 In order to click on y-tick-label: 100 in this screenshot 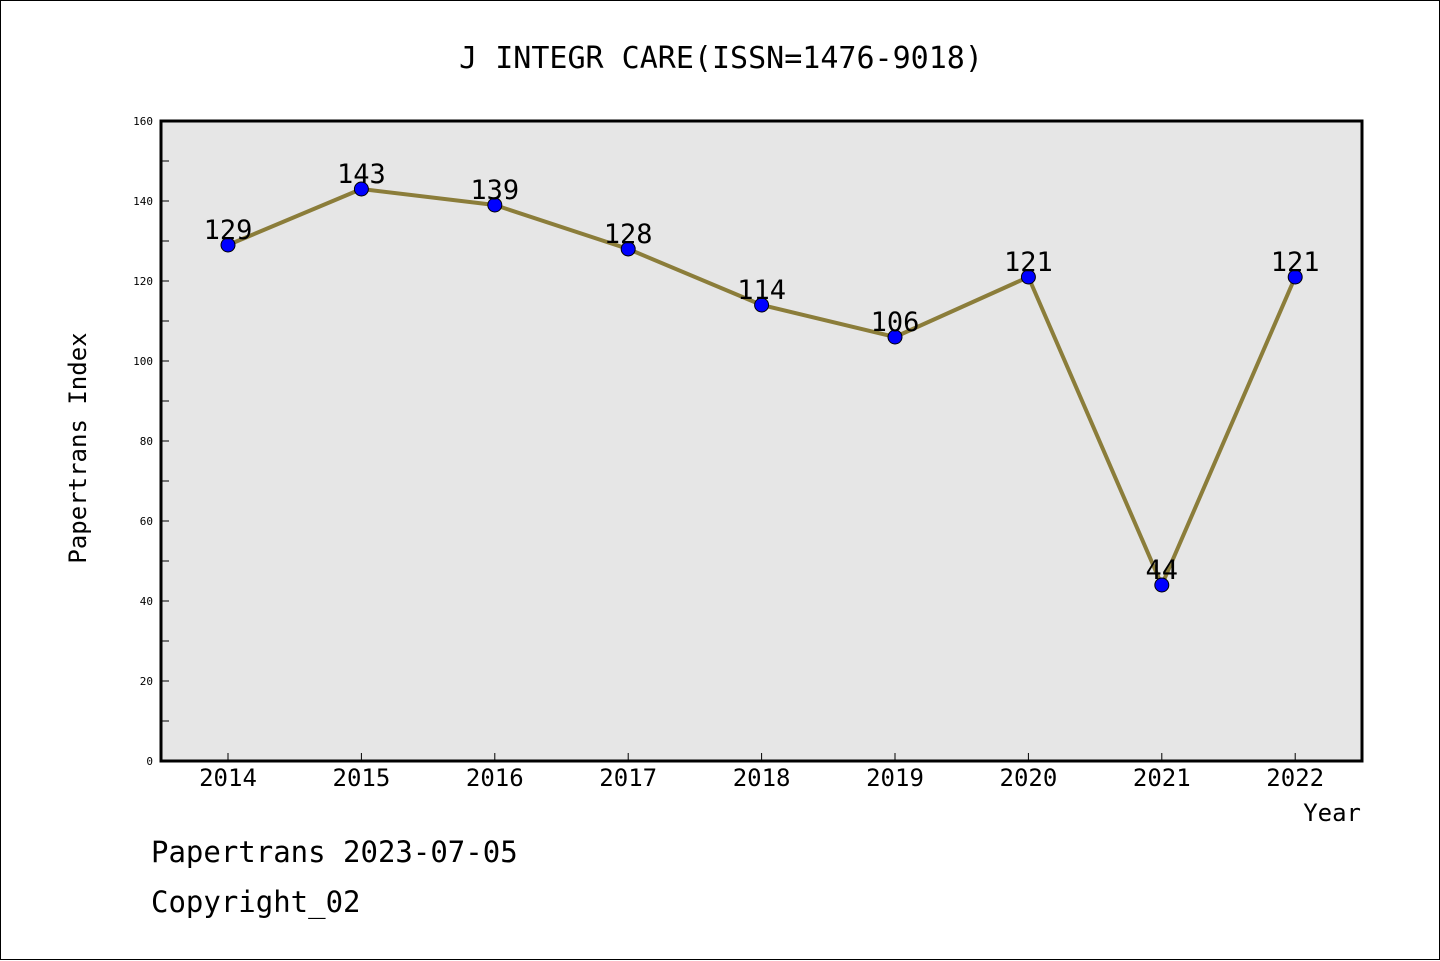, I will do `click(143, 361)`.